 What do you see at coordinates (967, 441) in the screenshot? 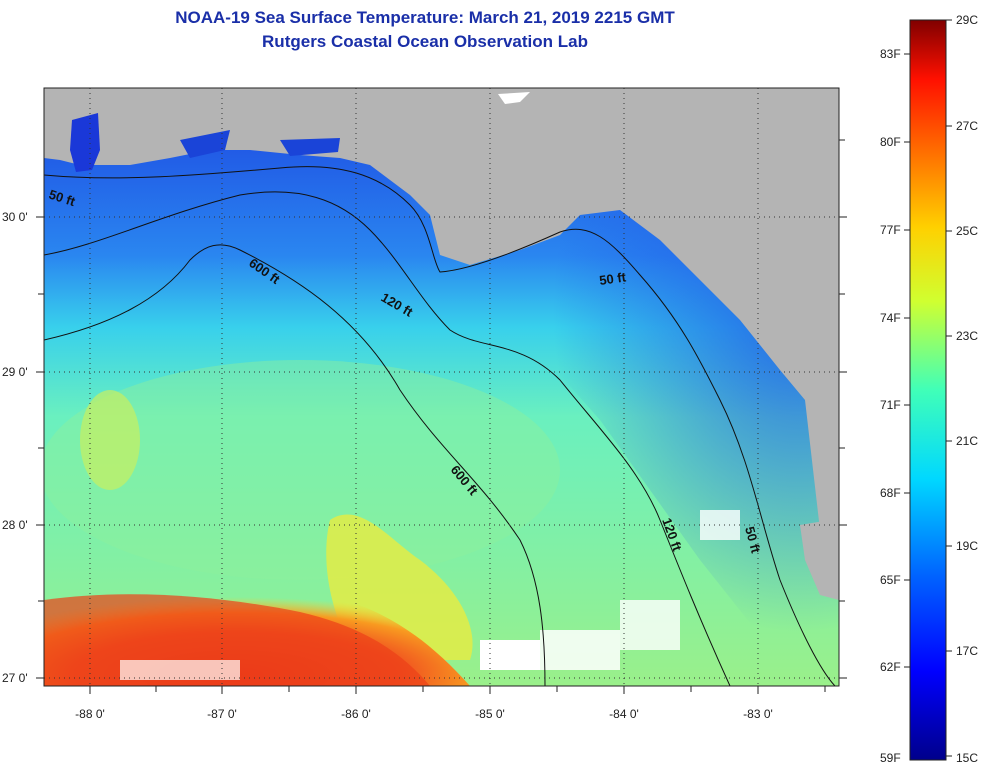
I see `cb-label-21c: 21C` at bounding box center [967, 441].